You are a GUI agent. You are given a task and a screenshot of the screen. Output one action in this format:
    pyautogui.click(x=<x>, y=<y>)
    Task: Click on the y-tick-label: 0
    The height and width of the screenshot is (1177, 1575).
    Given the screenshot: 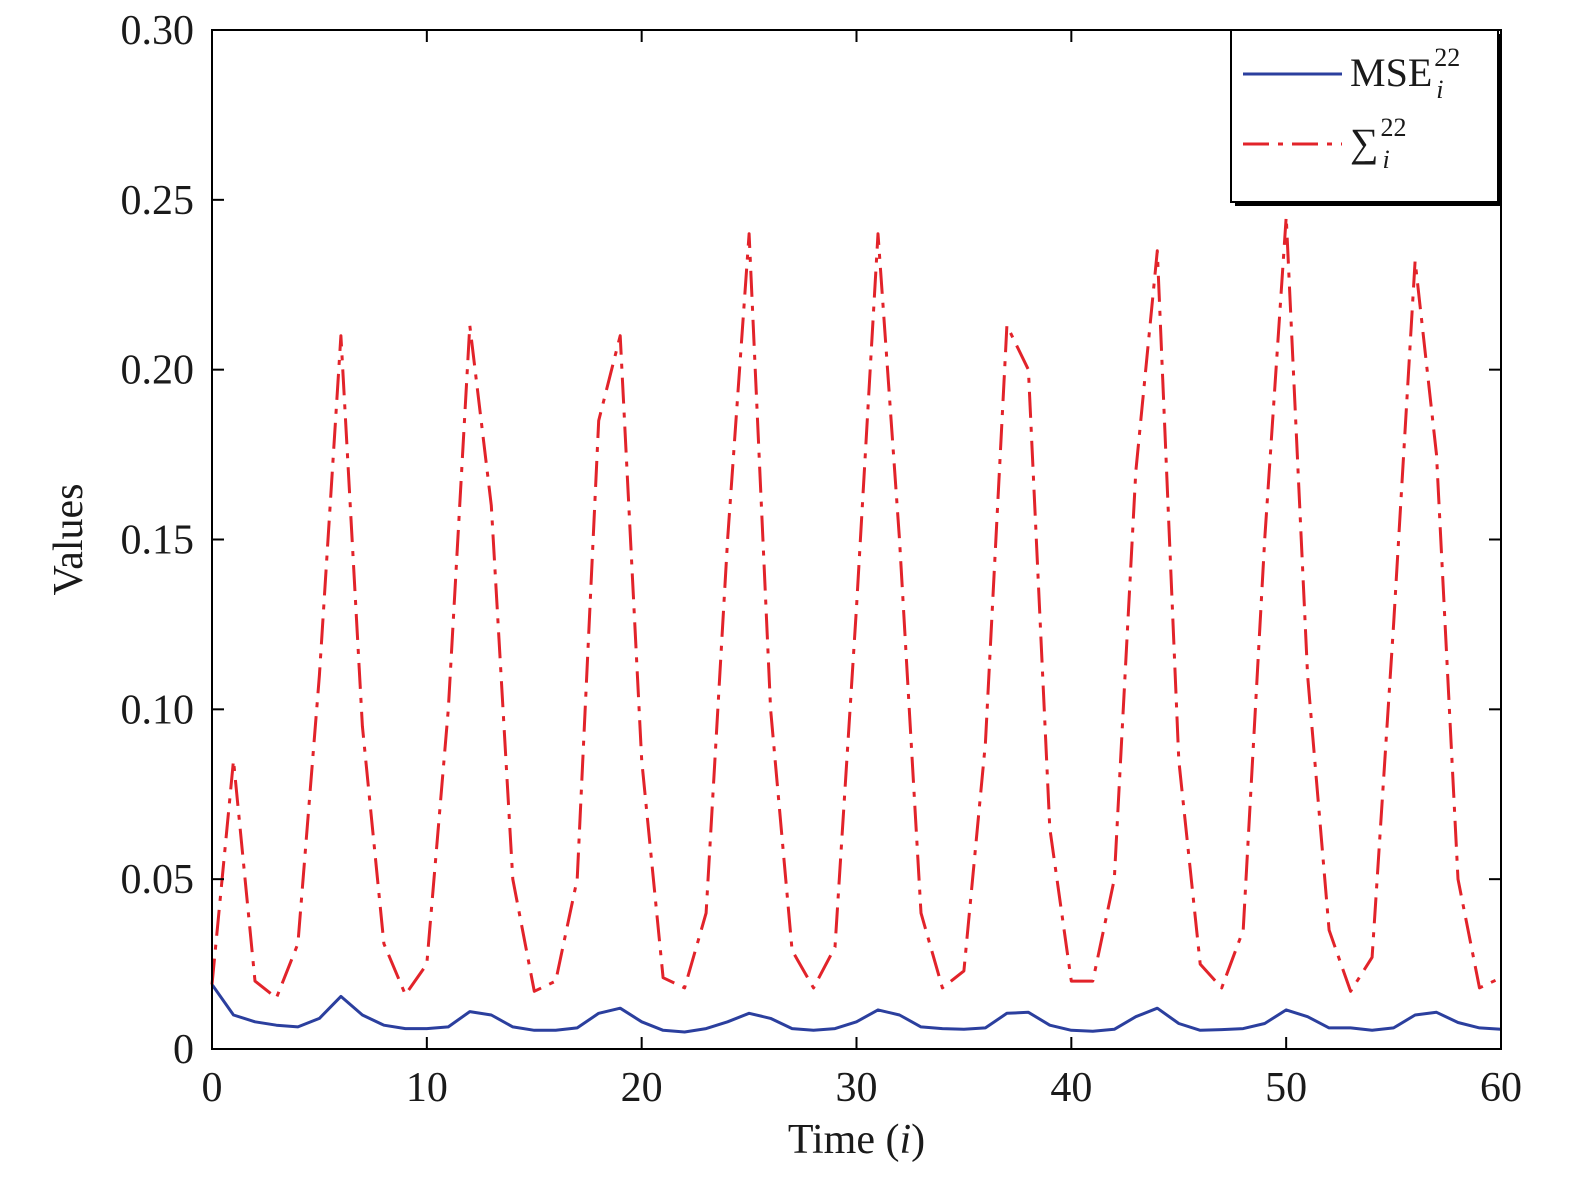 What is the action you would take?
    pyautogui.click(x=183, y=1050)
    